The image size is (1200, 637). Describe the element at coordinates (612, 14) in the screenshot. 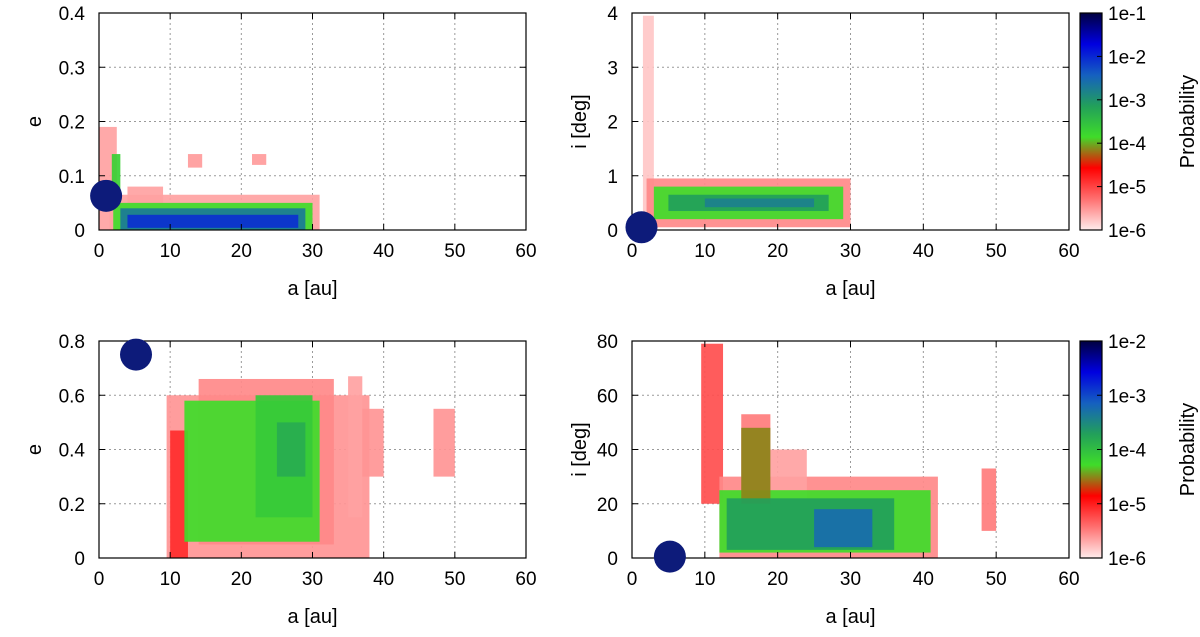

I see `y-tick-label: 4` at that location.